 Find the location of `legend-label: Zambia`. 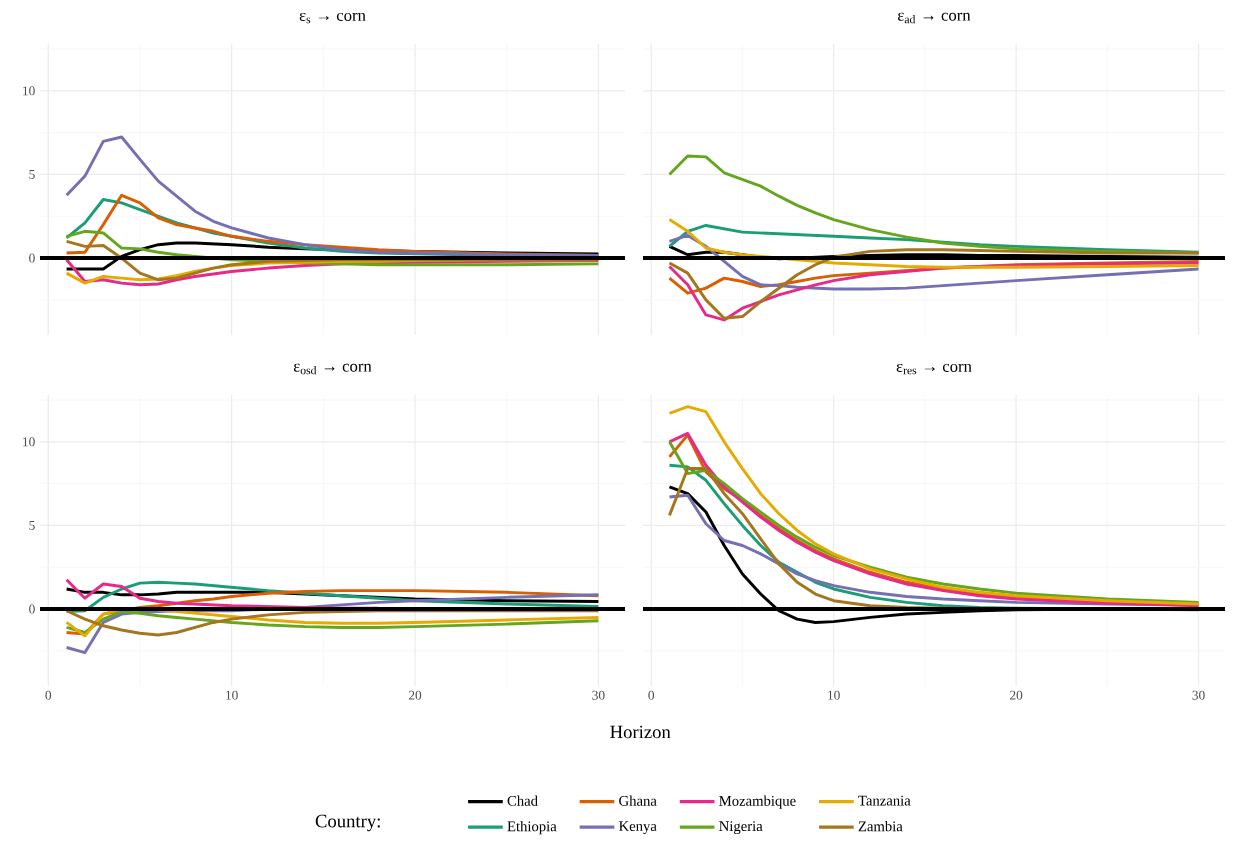

legend-label: Zambia is located at coordinates (880, 826).